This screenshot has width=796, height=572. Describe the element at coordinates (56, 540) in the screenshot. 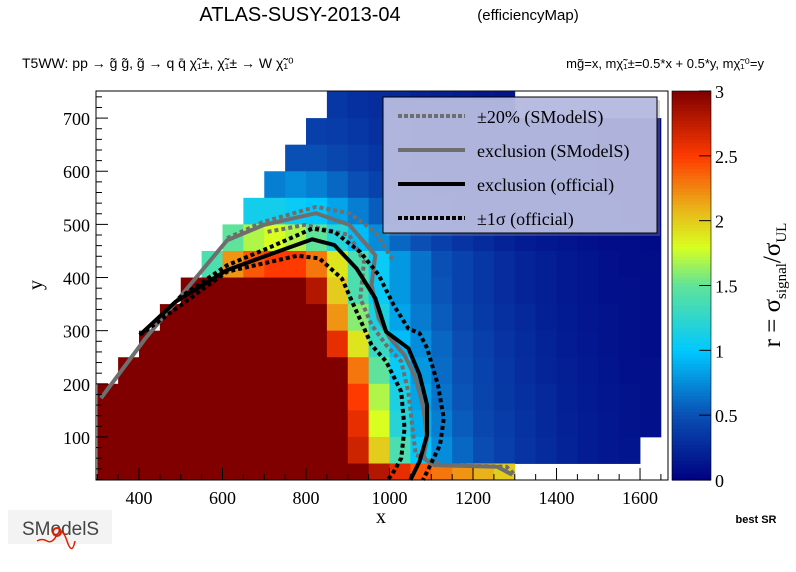

I see `logo-wave-icon` at that location.